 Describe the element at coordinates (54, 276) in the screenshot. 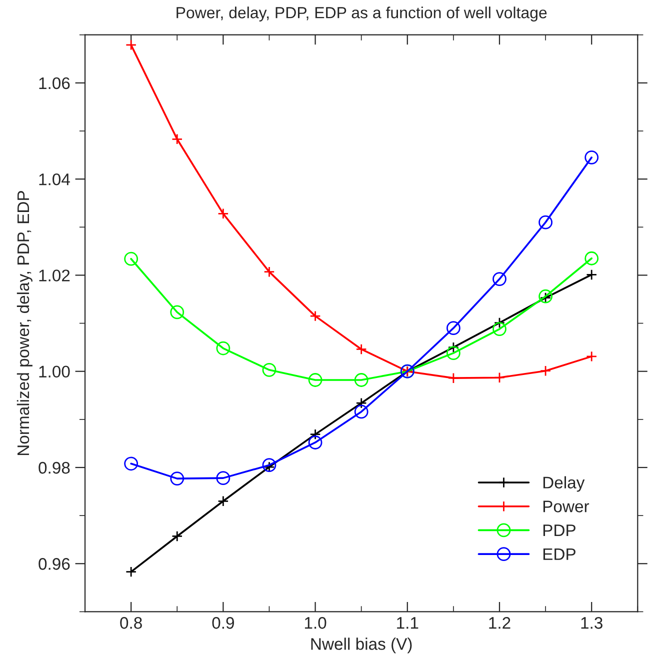

I see `y-tick-label: 1.02` at that location.